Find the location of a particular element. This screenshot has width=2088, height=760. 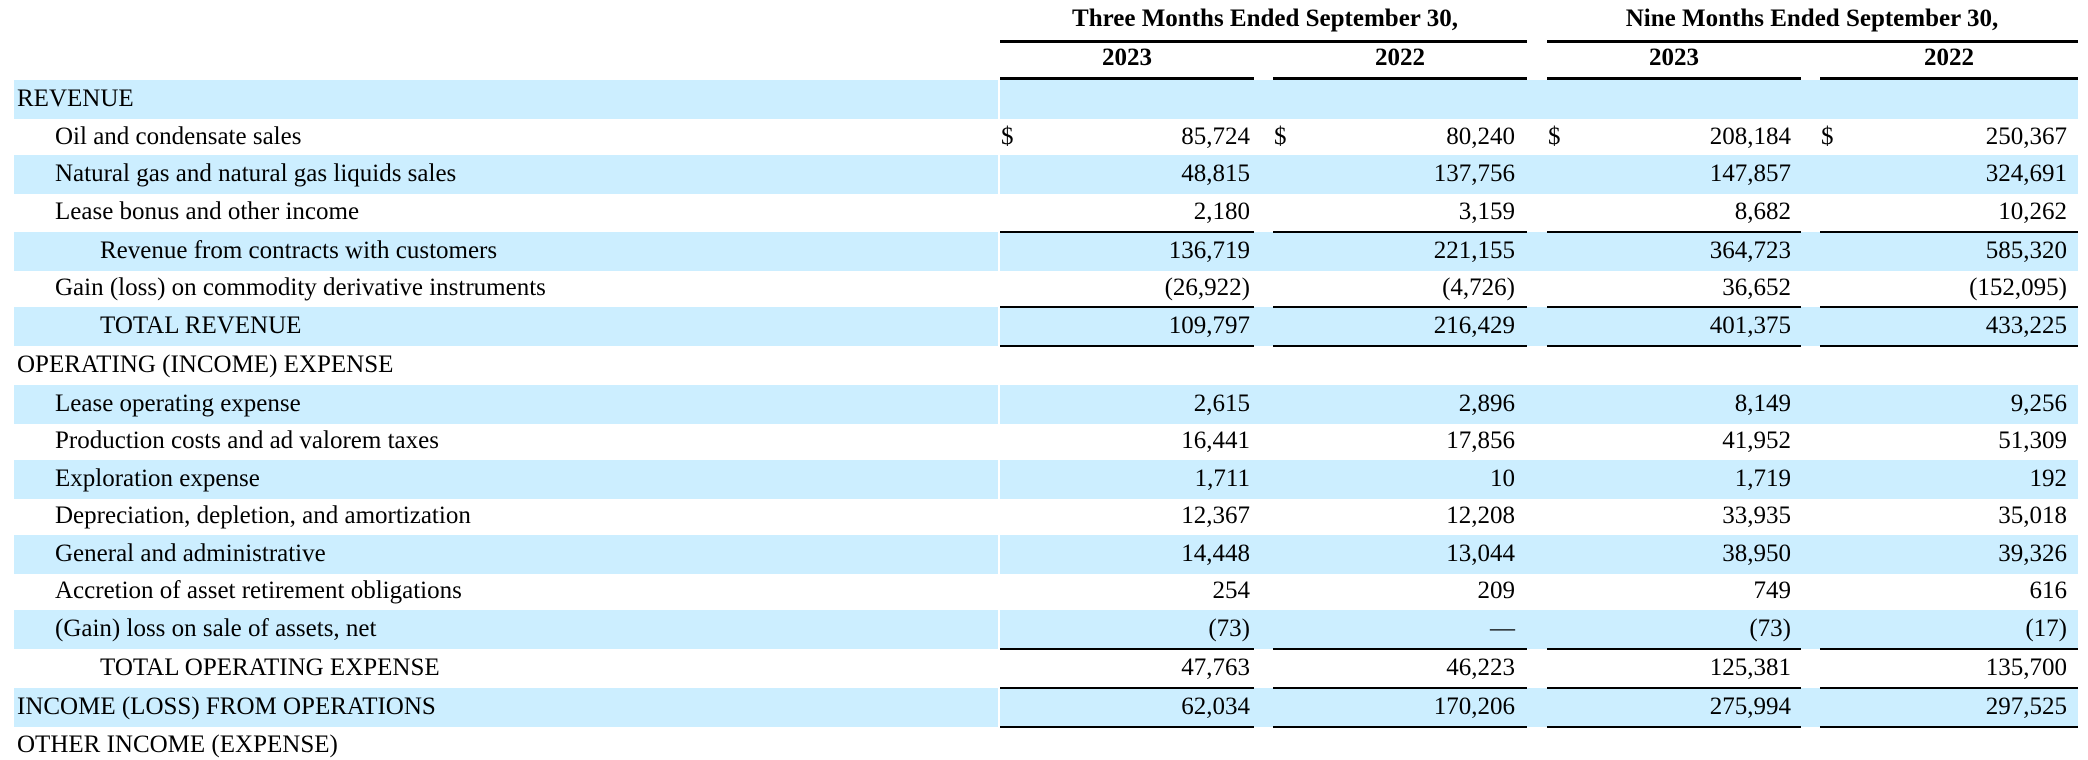

header-nine-months: Nine Months Ended September 30, is located at coordinates (1812, 18).